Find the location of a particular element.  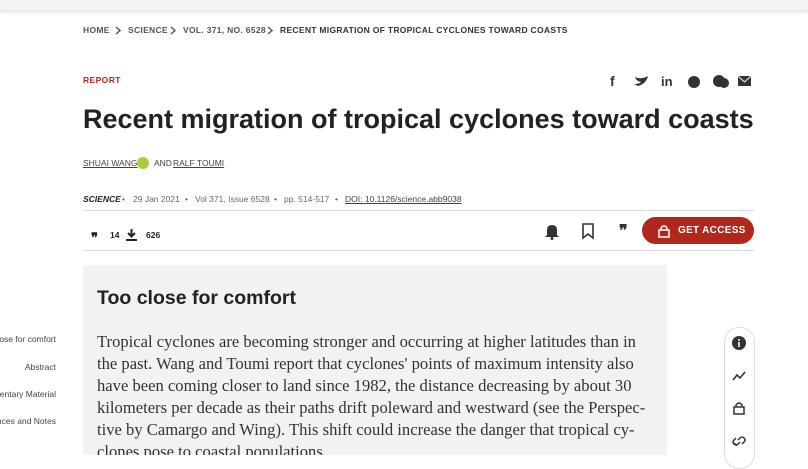

section-label: REPORT is located at coordinates (102, 80).